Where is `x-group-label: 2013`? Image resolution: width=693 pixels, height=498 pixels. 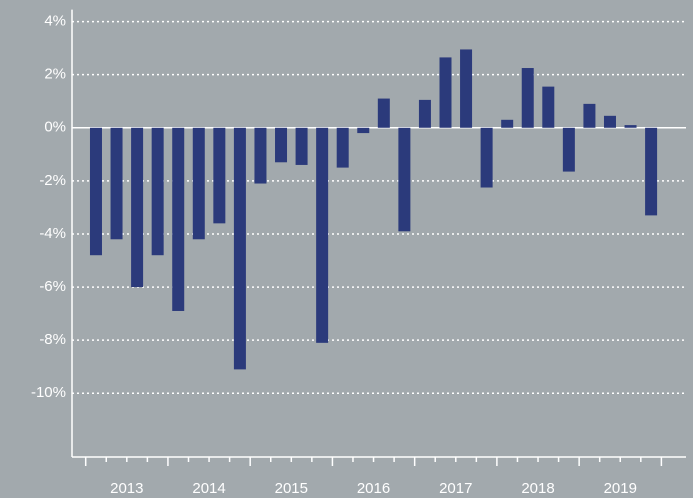
x-group-label: 2013 is located at coordinates (126, 488).